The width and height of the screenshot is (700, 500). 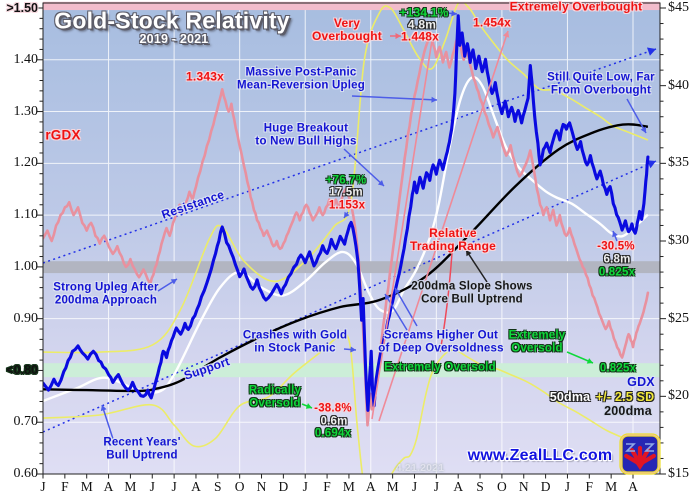 I want to click on radically-arrow, so click(x=307, y=406).